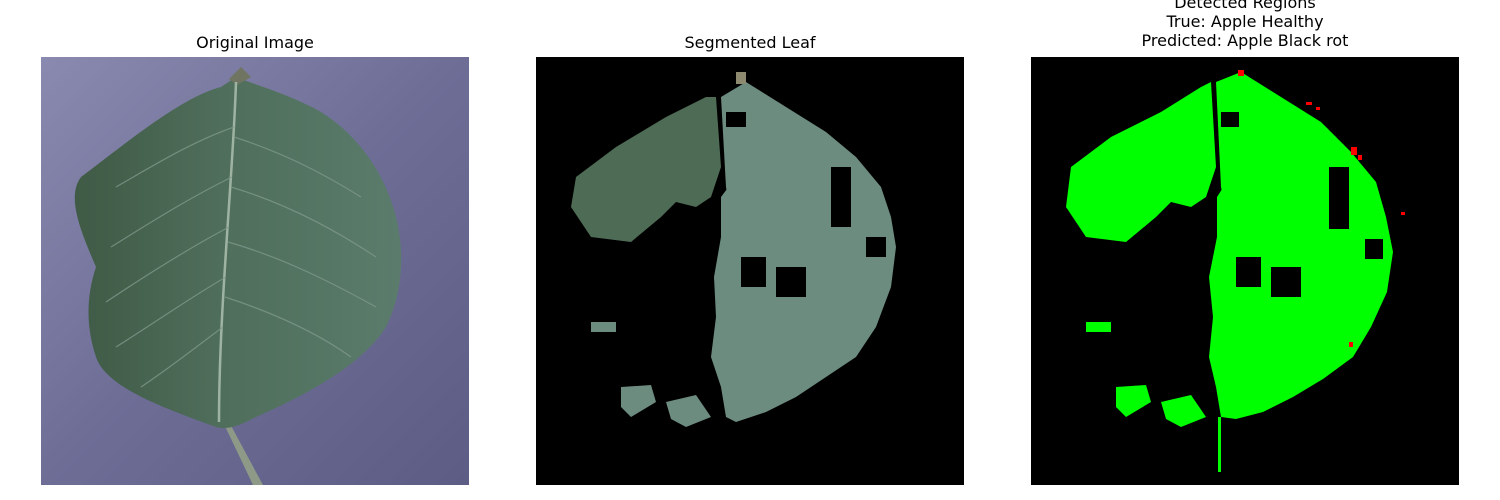 Image resolution: width=1500 pixels, height=500 pixels. What do you see at coordinates (1245, 40) in the screenshot?
I see `predicted-label: Predicted: Apple Black rot` at bounding box center [1245, 40].